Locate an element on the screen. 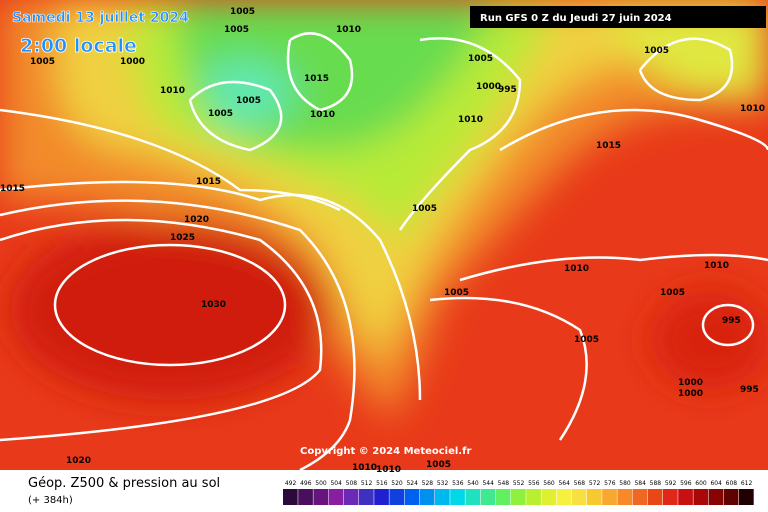 The width and height of the screenshot is (768, 512). legend-label: 572 is located at coordinates (595, 483).